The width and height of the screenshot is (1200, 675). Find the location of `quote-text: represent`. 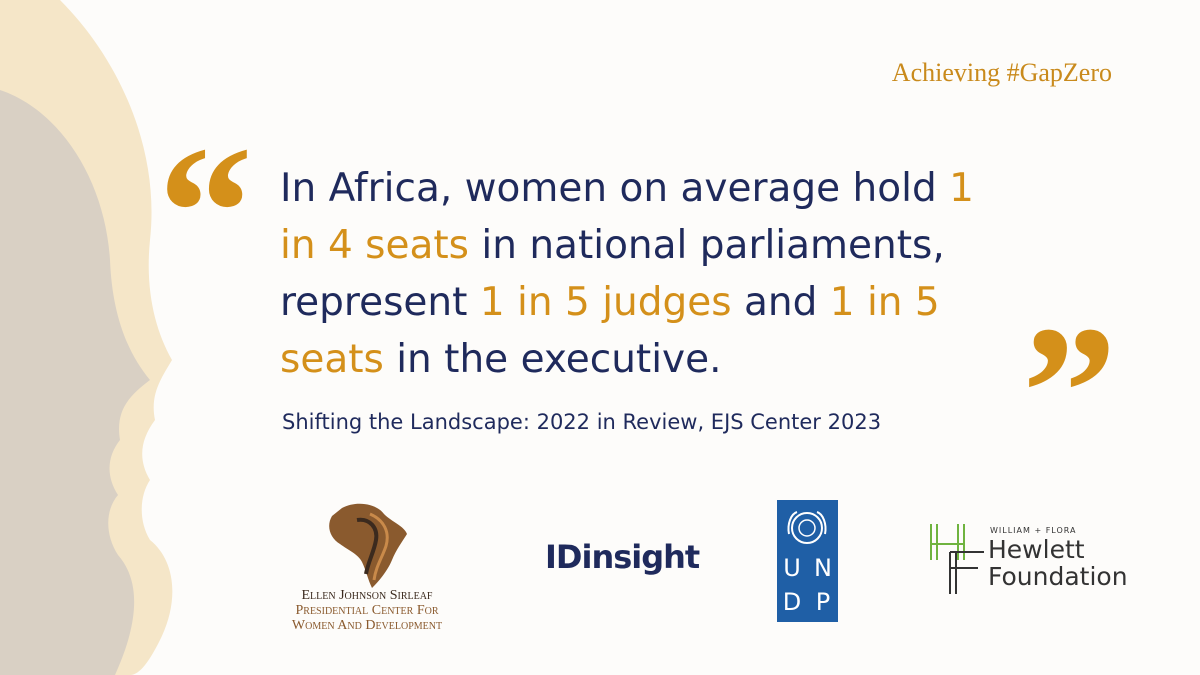

quote-text: represent is located at coordinates (380, 302).